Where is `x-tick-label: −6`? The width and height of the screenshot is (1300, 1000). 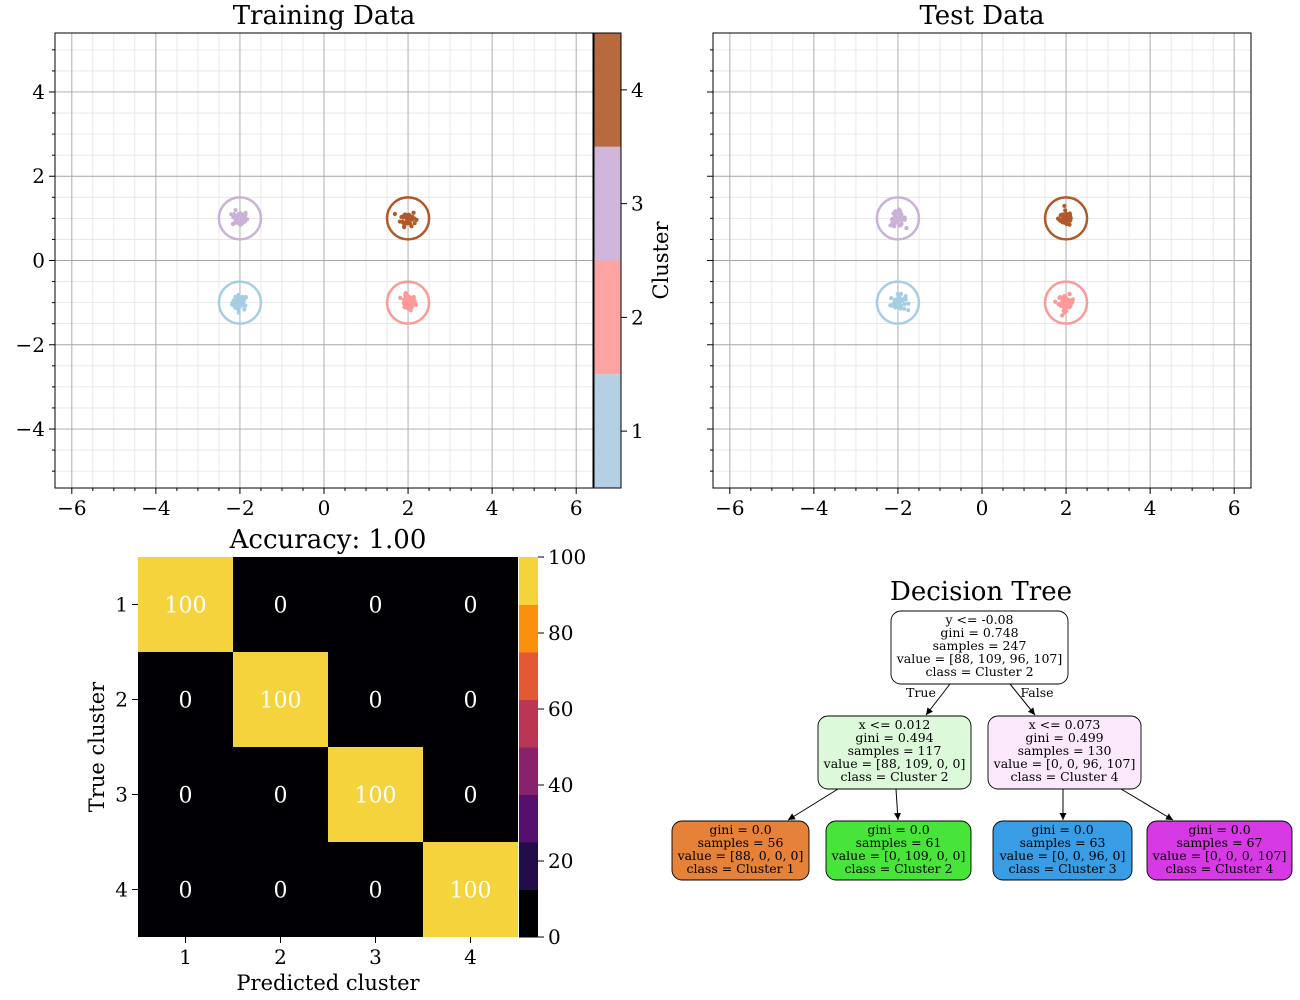 x-tick-label: −6 is located at coordinates (71, 508).